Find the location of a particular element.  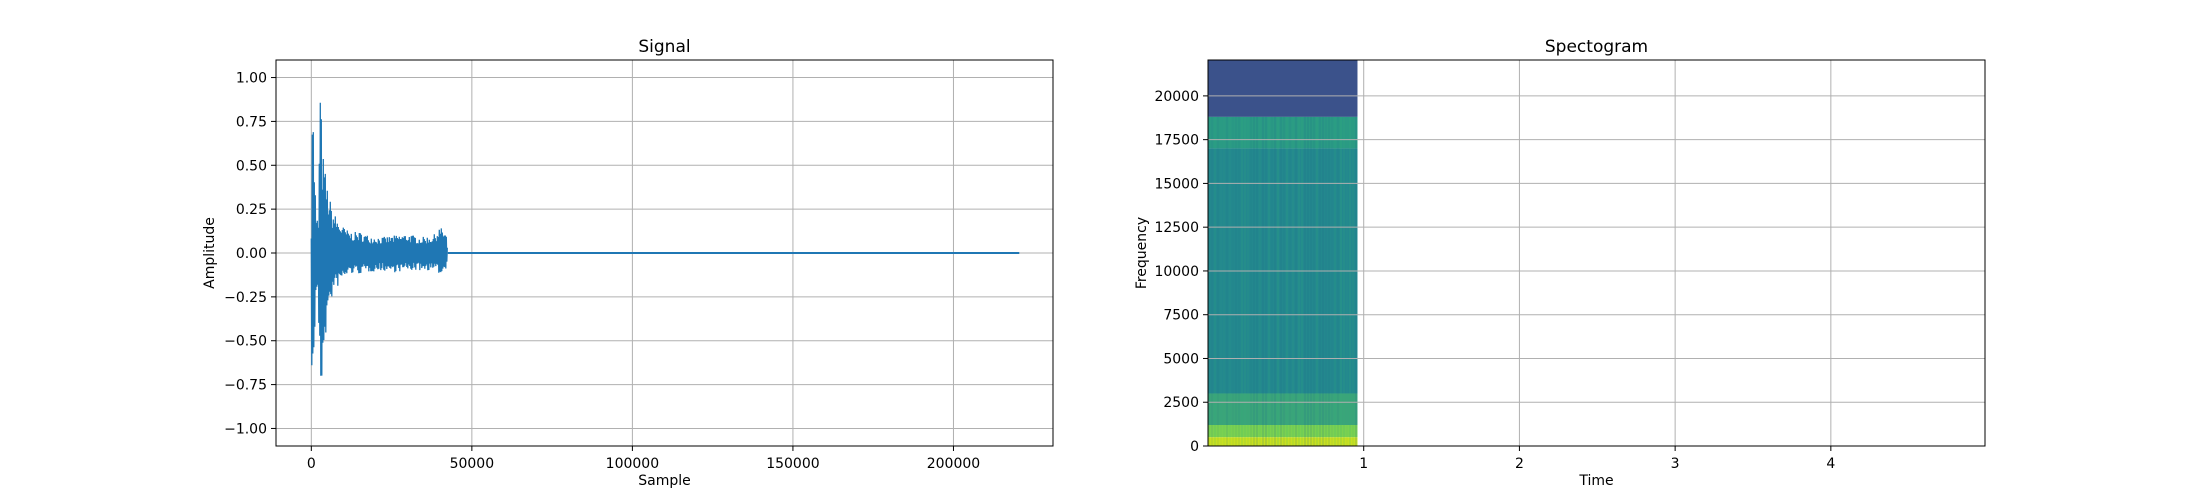

signal-x-axis-label: Sample is located at coordinates (664, 481).